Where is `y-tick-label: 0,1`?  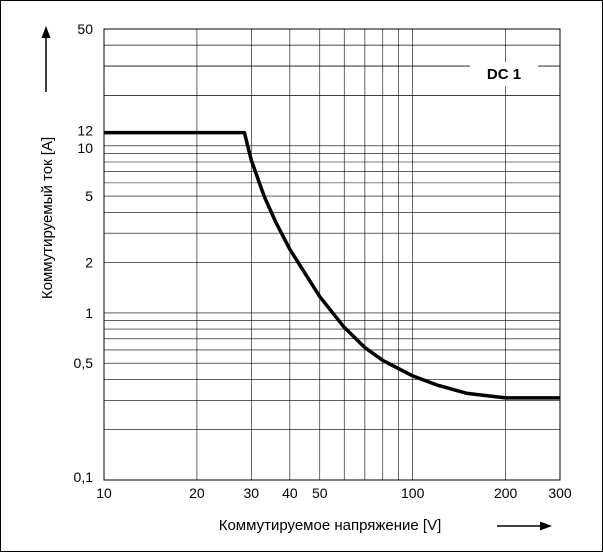 y-tick-label: 0,1 is located at coordinates (84, 477).